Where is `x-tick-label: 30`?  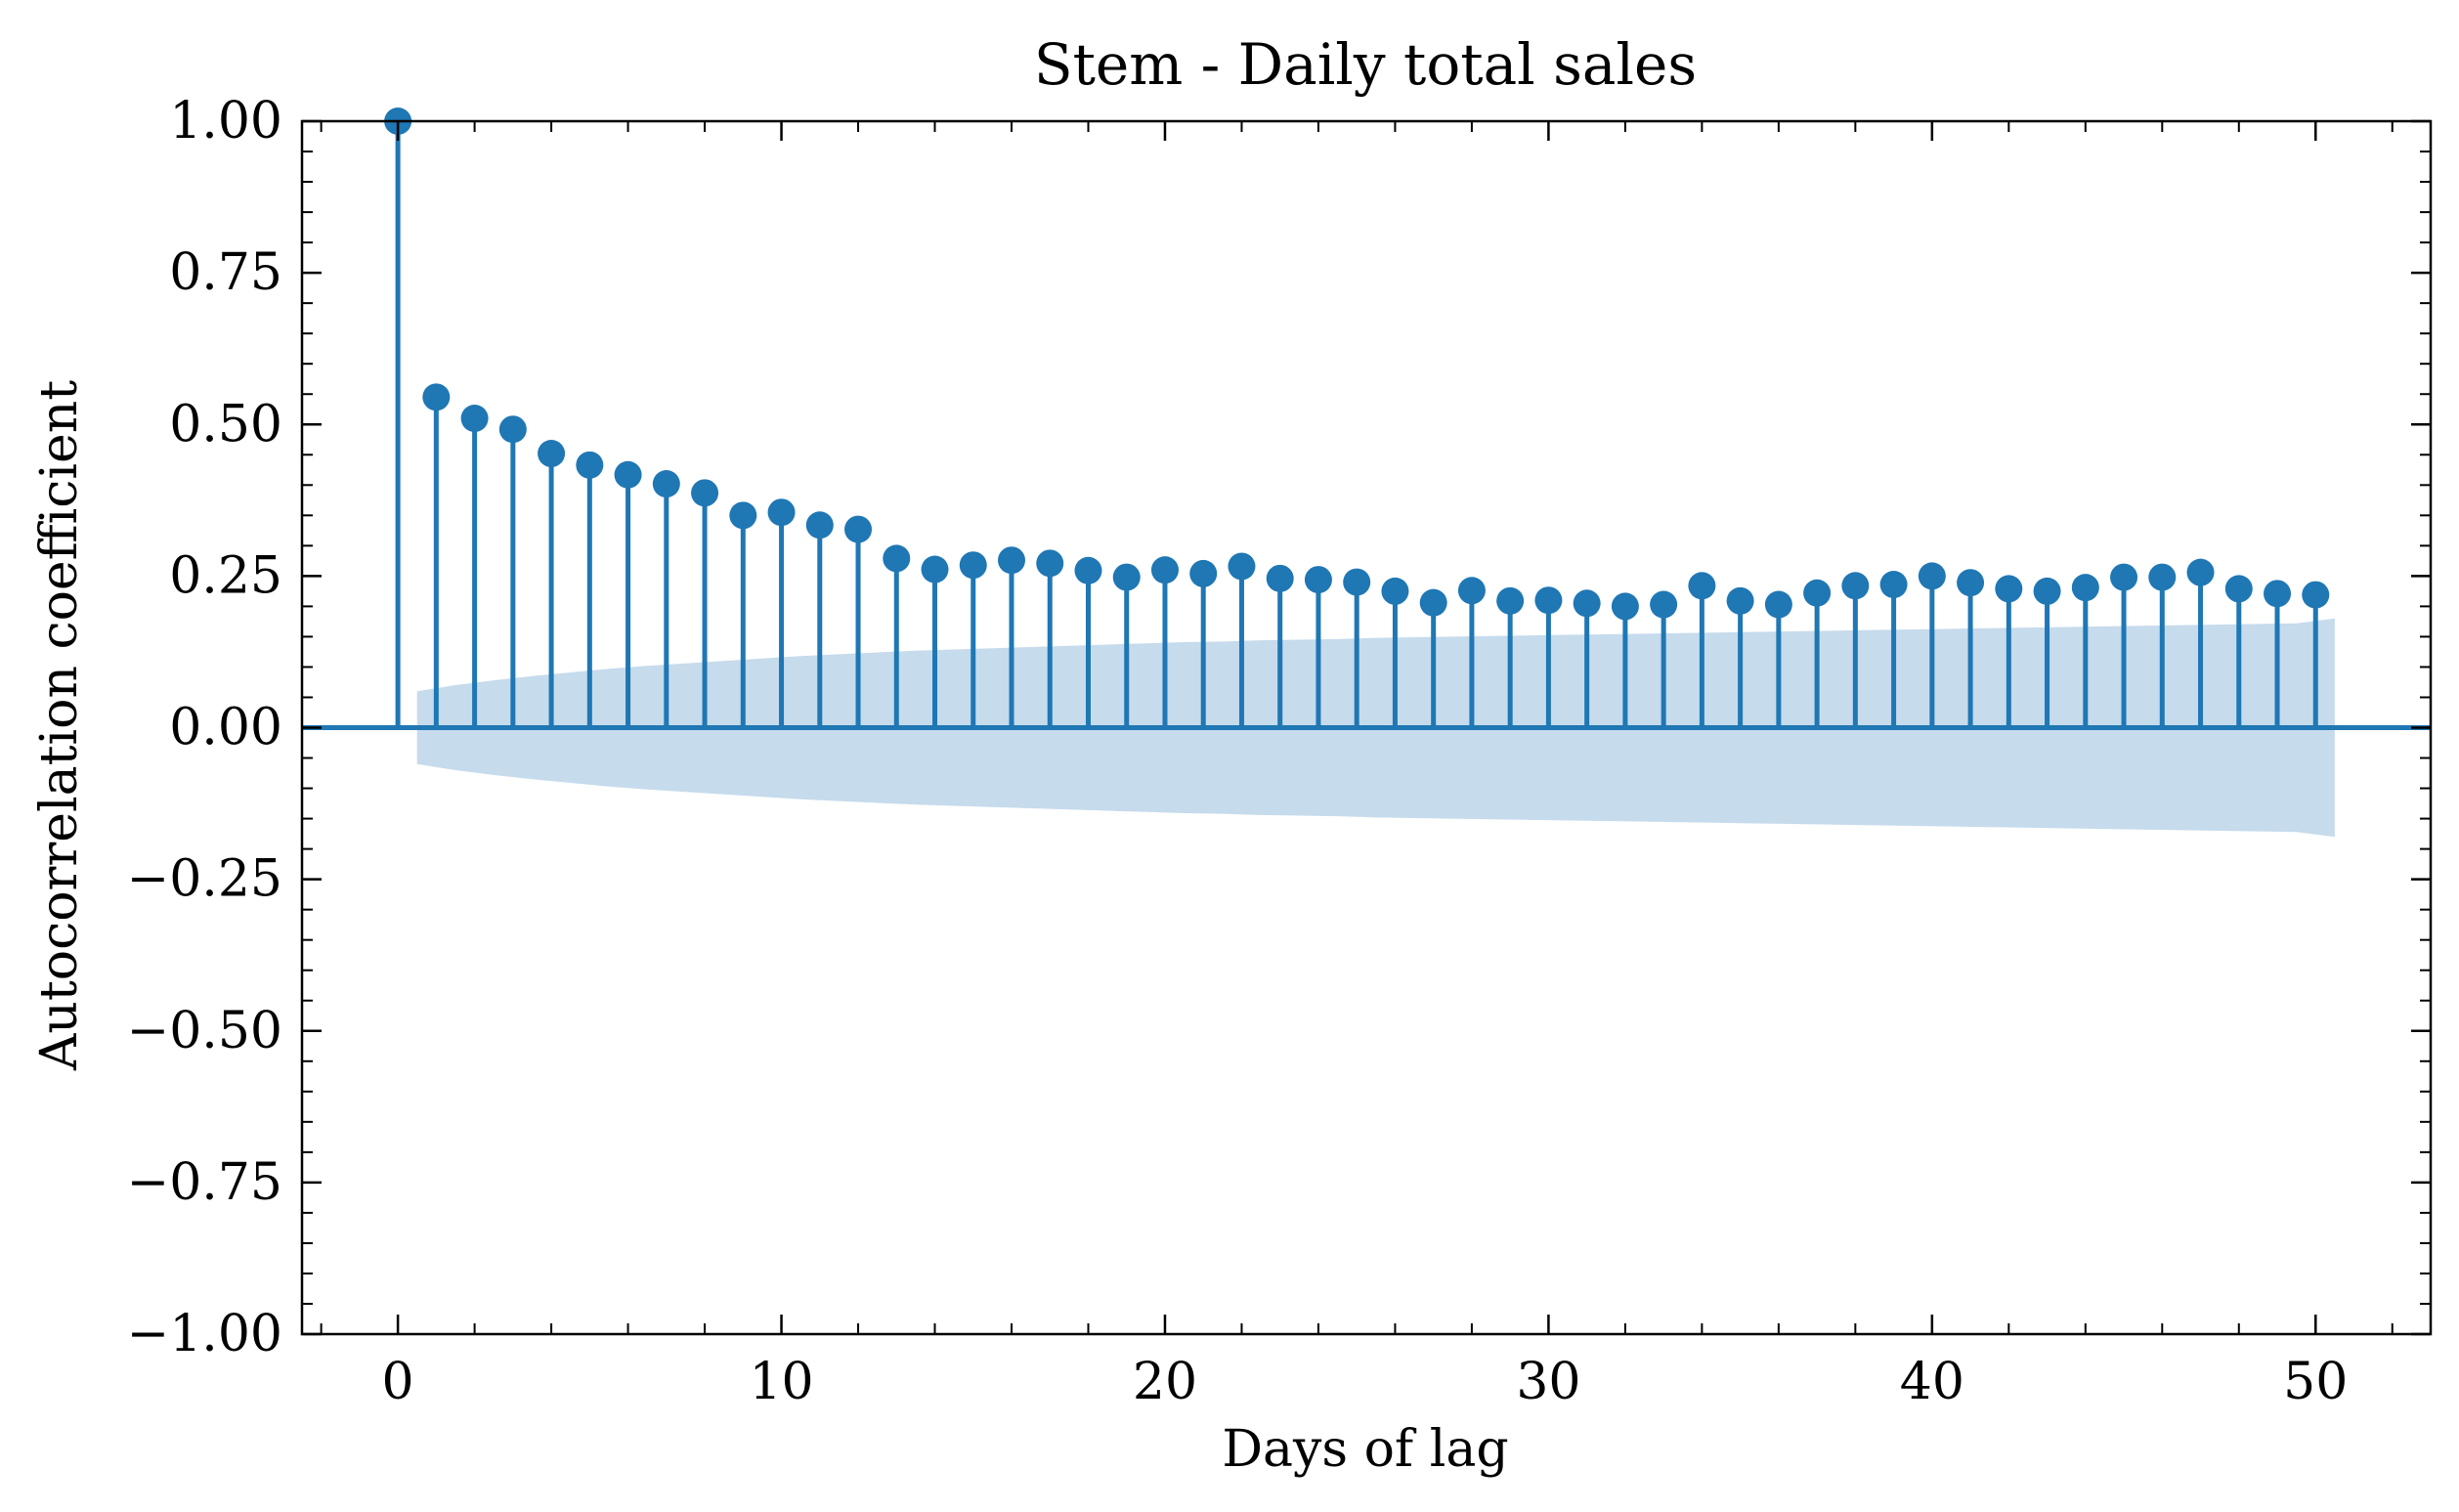 x-tick-label: 30 is located at coordinates (1548, 1382).